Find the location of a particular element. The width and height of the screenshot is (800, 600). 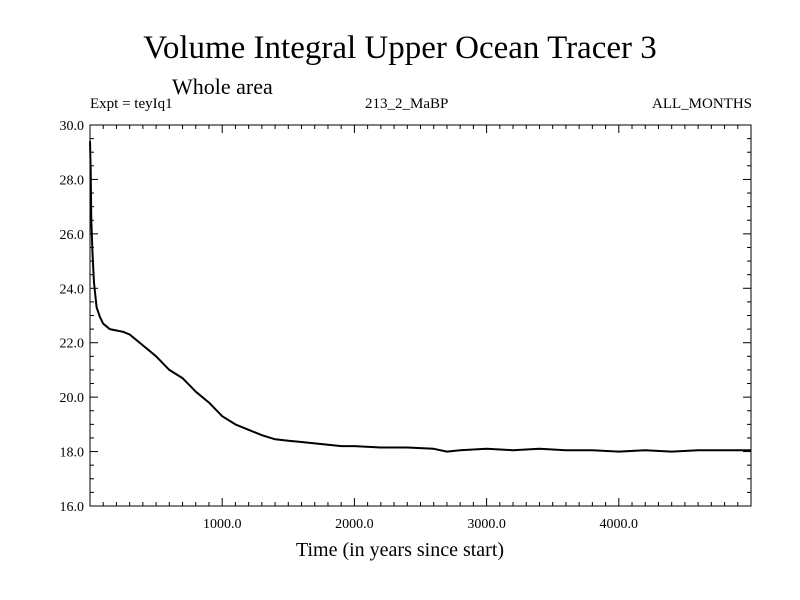

chart-subtitle: Whole area is located at coordinates (222, 86).